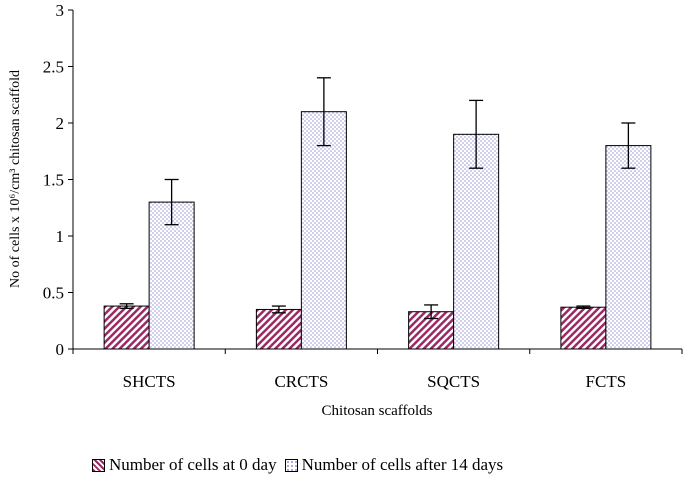 The image size is (687, 479). What do you see at coordinates (628, 247) in the screenshot?
I see `bar-day14-fcts` at bounding box center [628, 247].